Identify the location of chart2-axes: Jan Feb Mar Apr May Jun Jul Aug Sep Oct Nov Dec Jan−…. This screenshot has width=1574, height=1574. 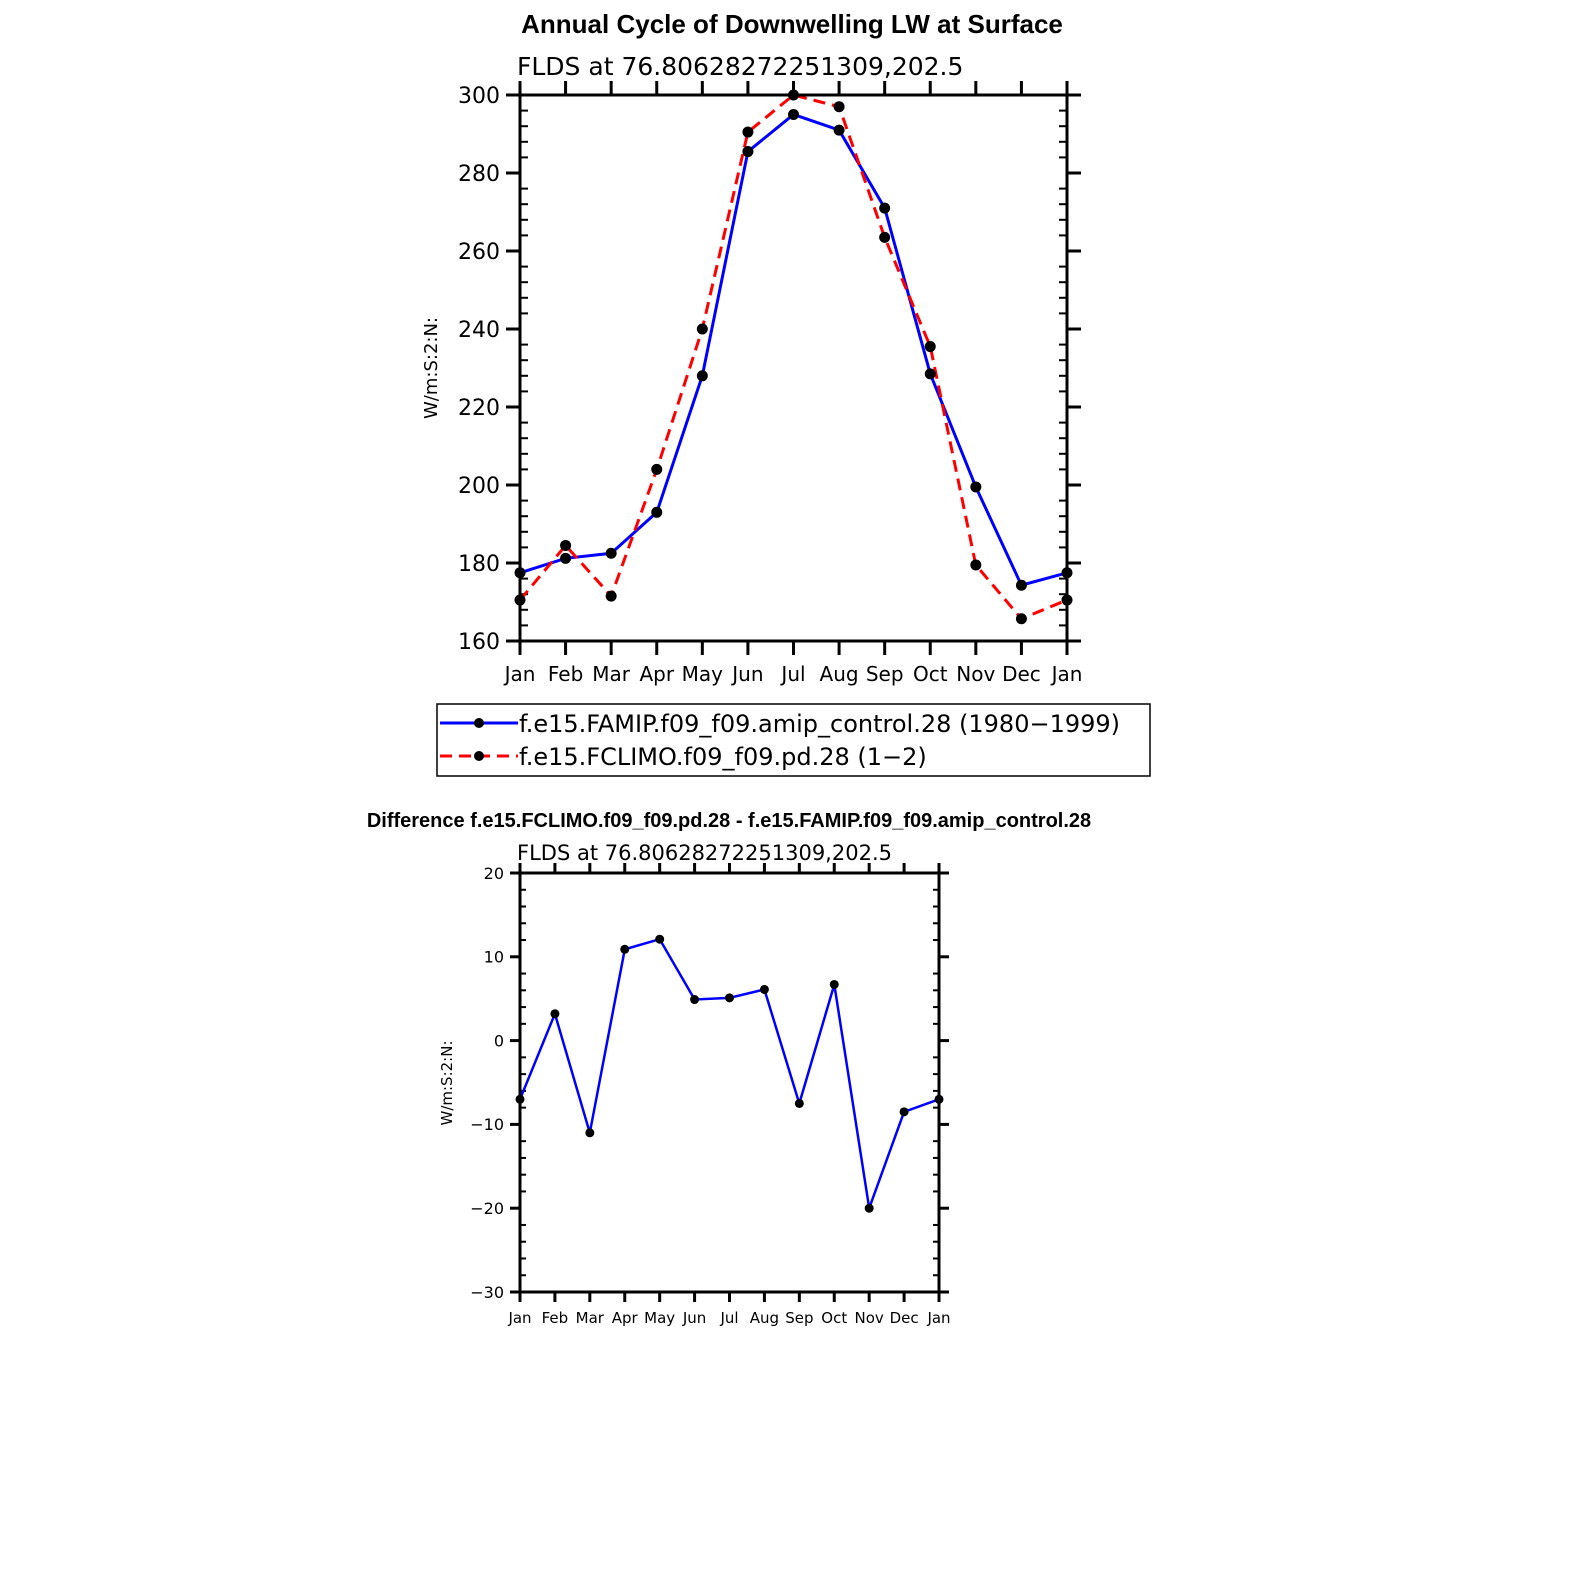
(710, 1095).